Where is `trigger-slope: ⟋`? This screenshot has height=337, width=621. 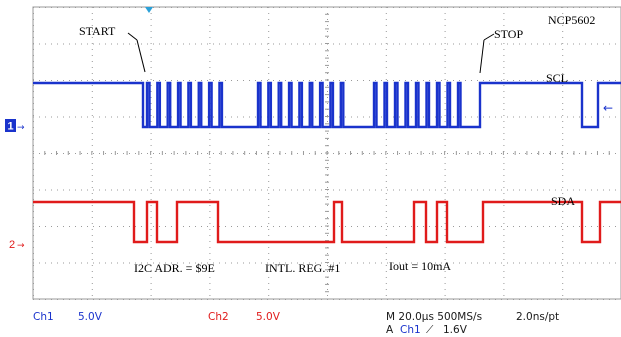
trigger-slope: ⟋ is located at coordinates (430, 330).